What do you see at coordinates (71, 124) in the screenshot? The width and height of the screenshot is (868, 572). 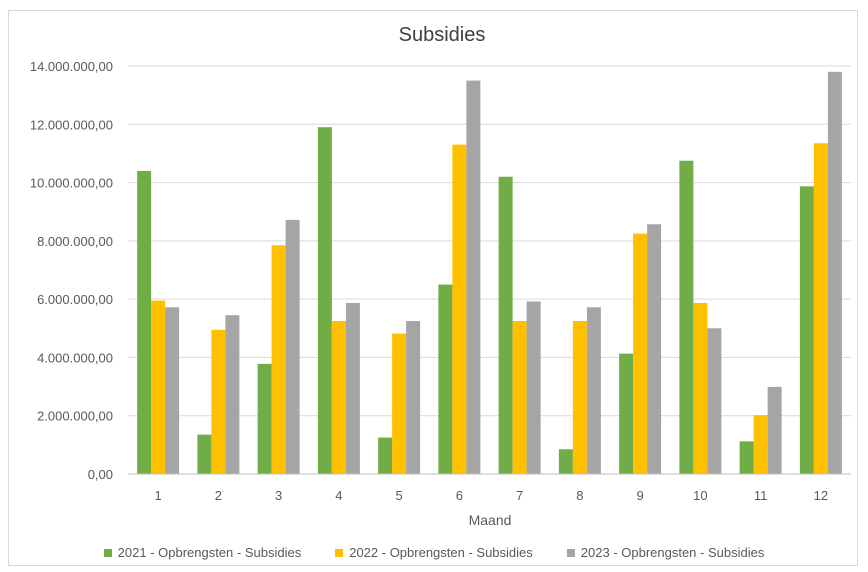 I see `y-tick-label: 12.000.000,00` at bounding box center [71, 124].